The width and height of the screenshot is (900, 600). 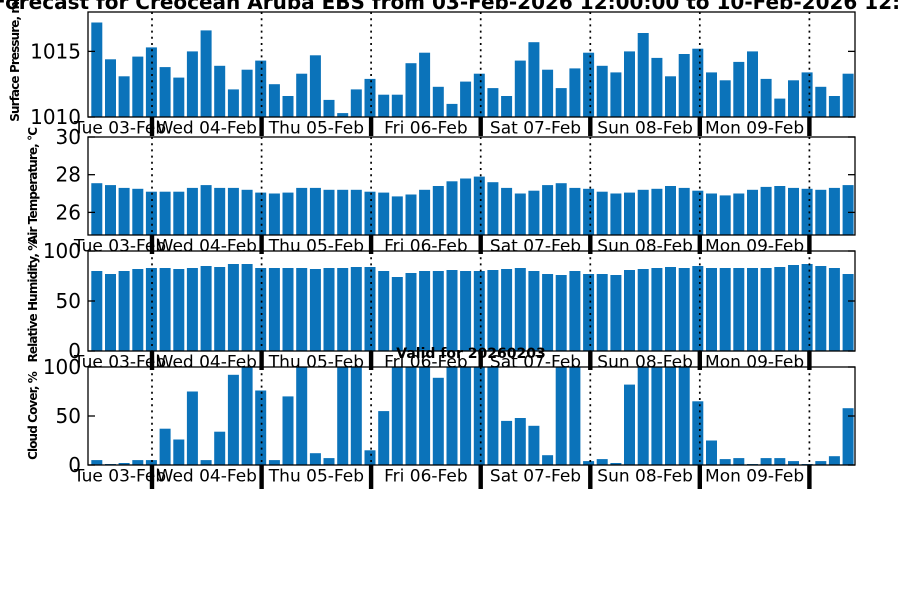 What do you see at coordinates (68, 175) in the screenshot?
I see `y-tick-label: 28` at bounding box center [68, 175].